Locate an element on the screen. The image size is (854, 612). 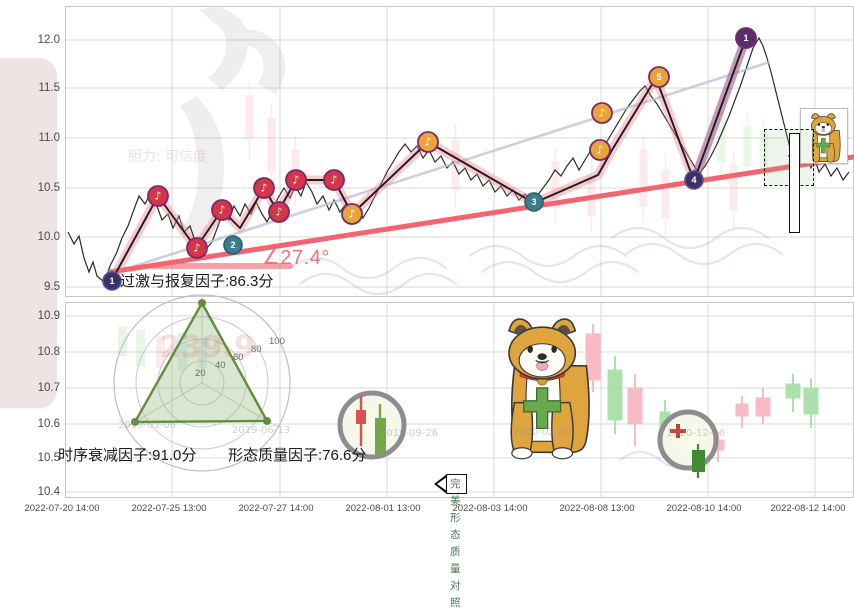
callout-label: 完美形态质量对照 is located at coordinates (456, 541).